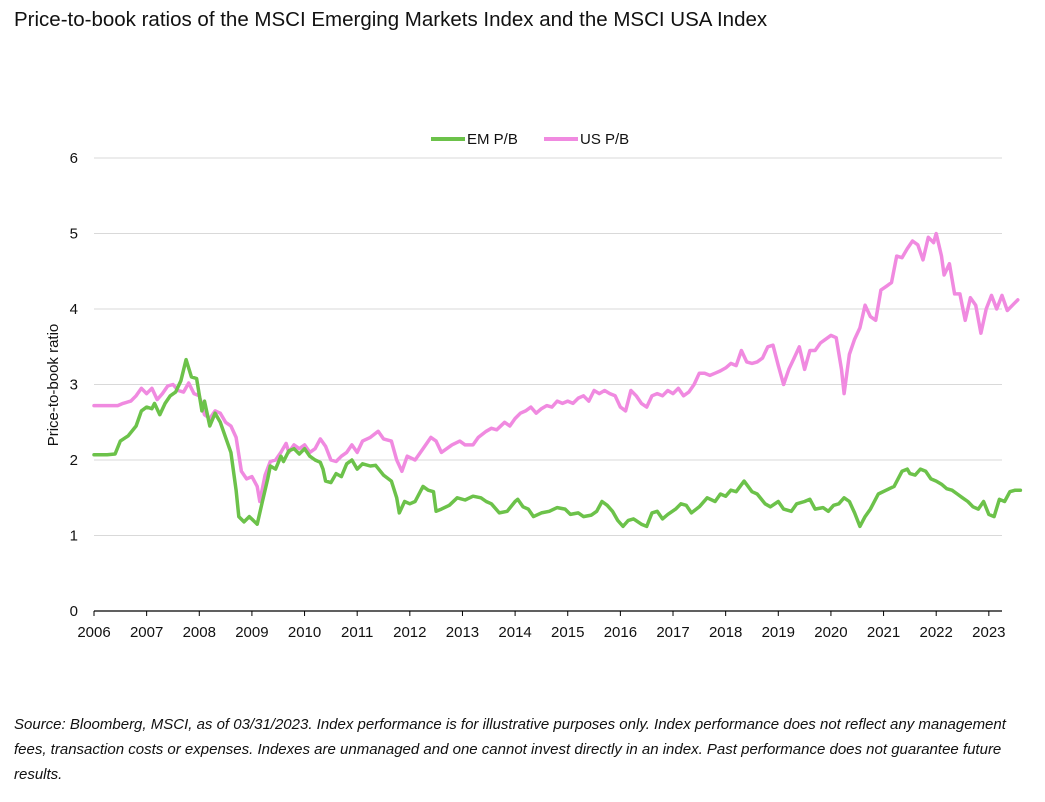 Image resolution: width=1045 pixels, height=802 pixels. I want to click on x-tick-label: 2019, so click(778, 632).